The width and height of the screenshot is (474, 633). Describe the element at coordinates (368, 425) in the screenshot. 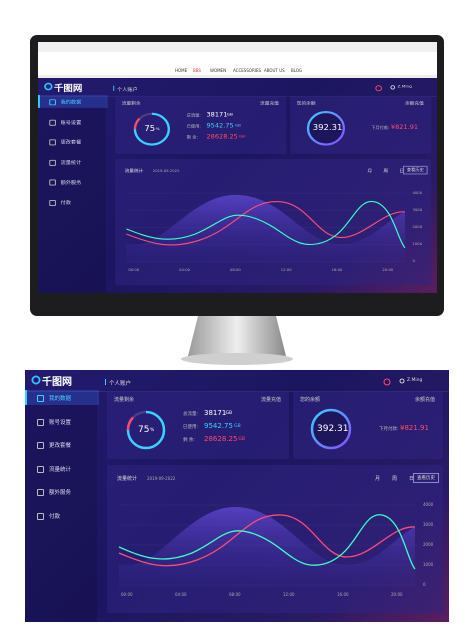

I see `balance-card: 您的余额 余额充值 392.31 下月付款: ¥821.91` at that location.